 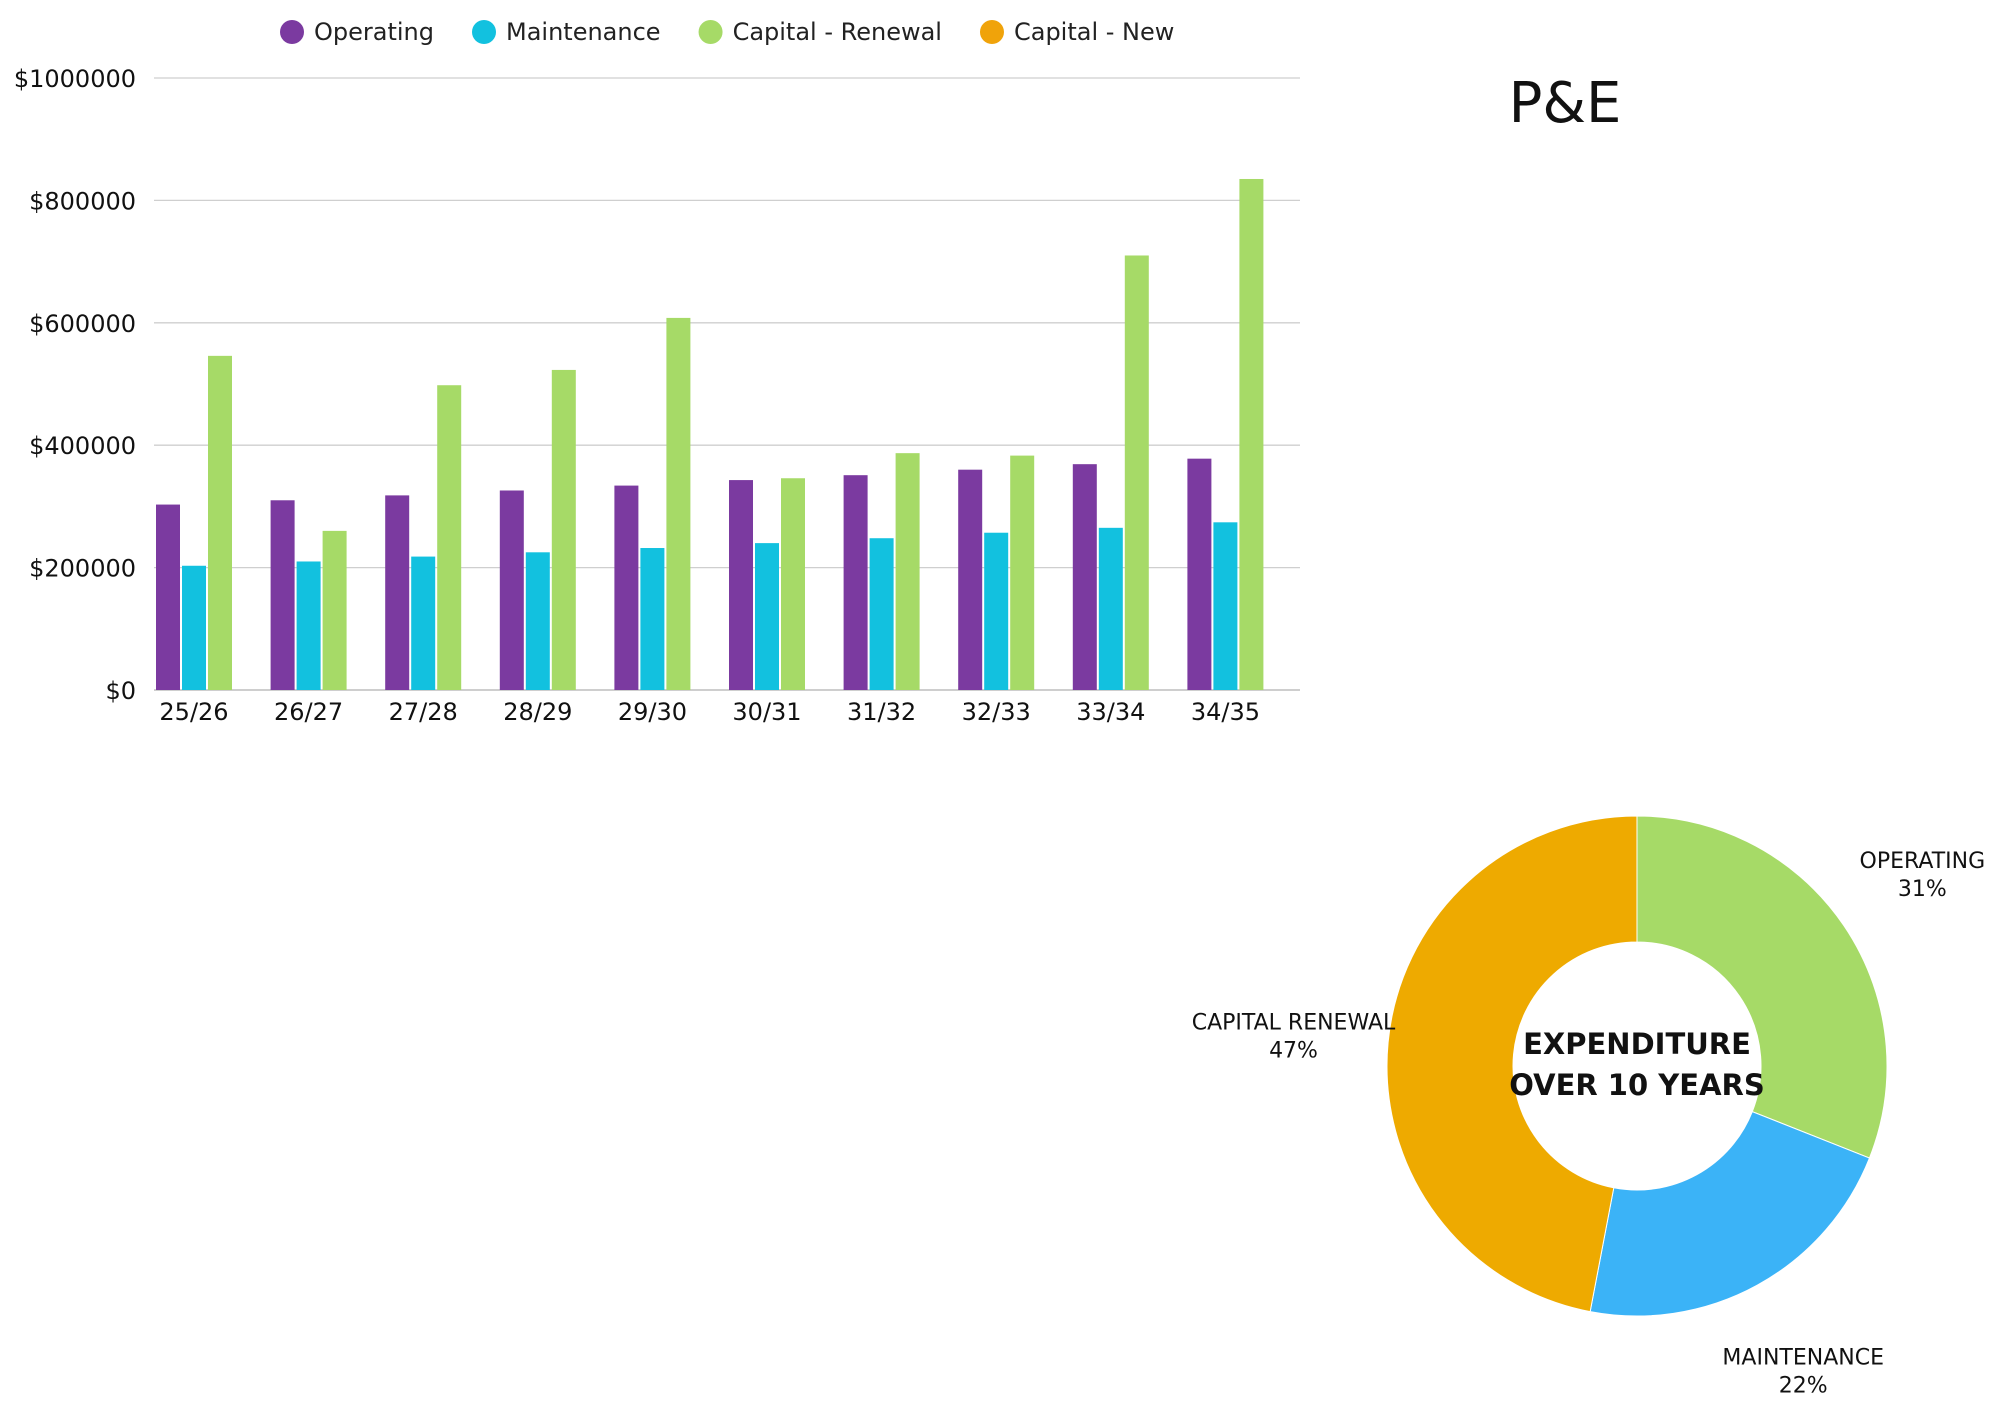 What do you see at coordinates (1803, 1357) in the screenshot?
I see `slice-name: MAINTENANCE` at bounding box center [1803, 1357].